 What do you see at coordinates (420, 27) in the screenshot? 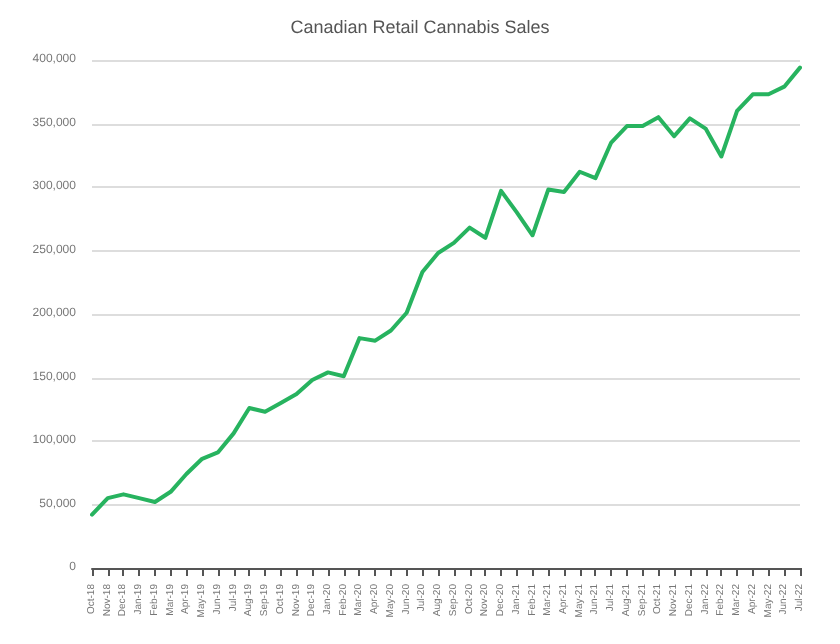
I see `chart-title: Canadian Retail Cannabis Sales` at bounding box center [420, 27].